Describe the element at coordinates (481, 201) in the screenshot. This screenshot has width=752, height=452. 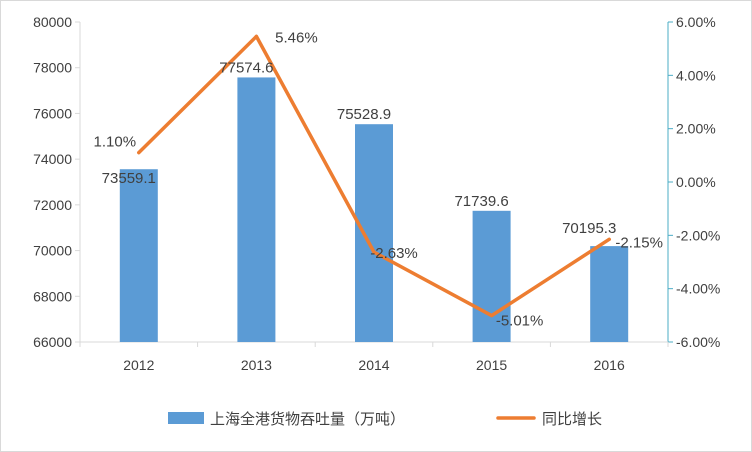
I see `bar-data-label: 71739.6` at that location.